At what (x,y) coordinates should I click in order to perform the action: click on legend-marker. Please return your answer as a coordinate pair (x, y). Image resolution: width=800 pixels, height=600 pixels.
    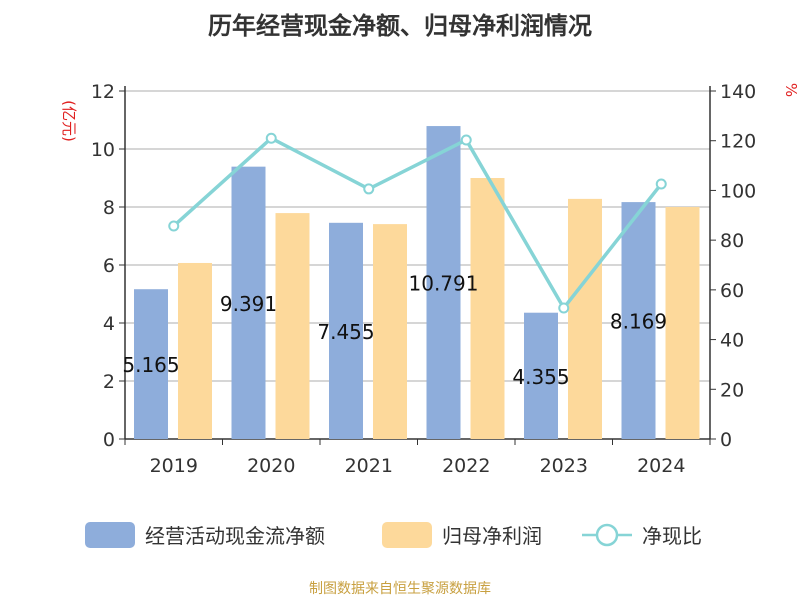
    Looking at the image, I should click on (607, 535).